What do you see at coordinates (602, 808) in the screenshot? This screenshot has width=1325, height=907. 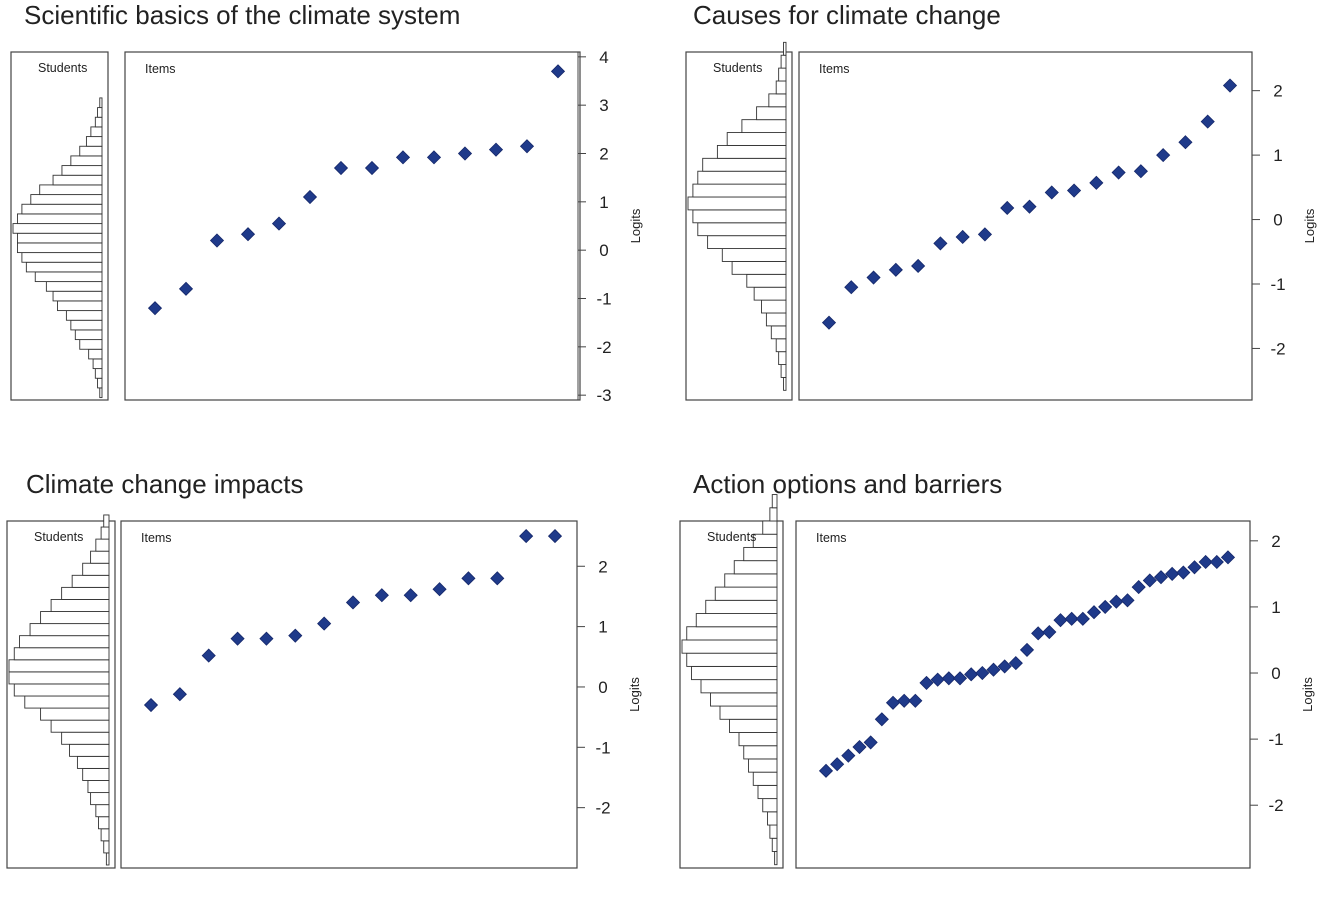 I see `y-tick-label: -2` at bounding box center [602, 808].